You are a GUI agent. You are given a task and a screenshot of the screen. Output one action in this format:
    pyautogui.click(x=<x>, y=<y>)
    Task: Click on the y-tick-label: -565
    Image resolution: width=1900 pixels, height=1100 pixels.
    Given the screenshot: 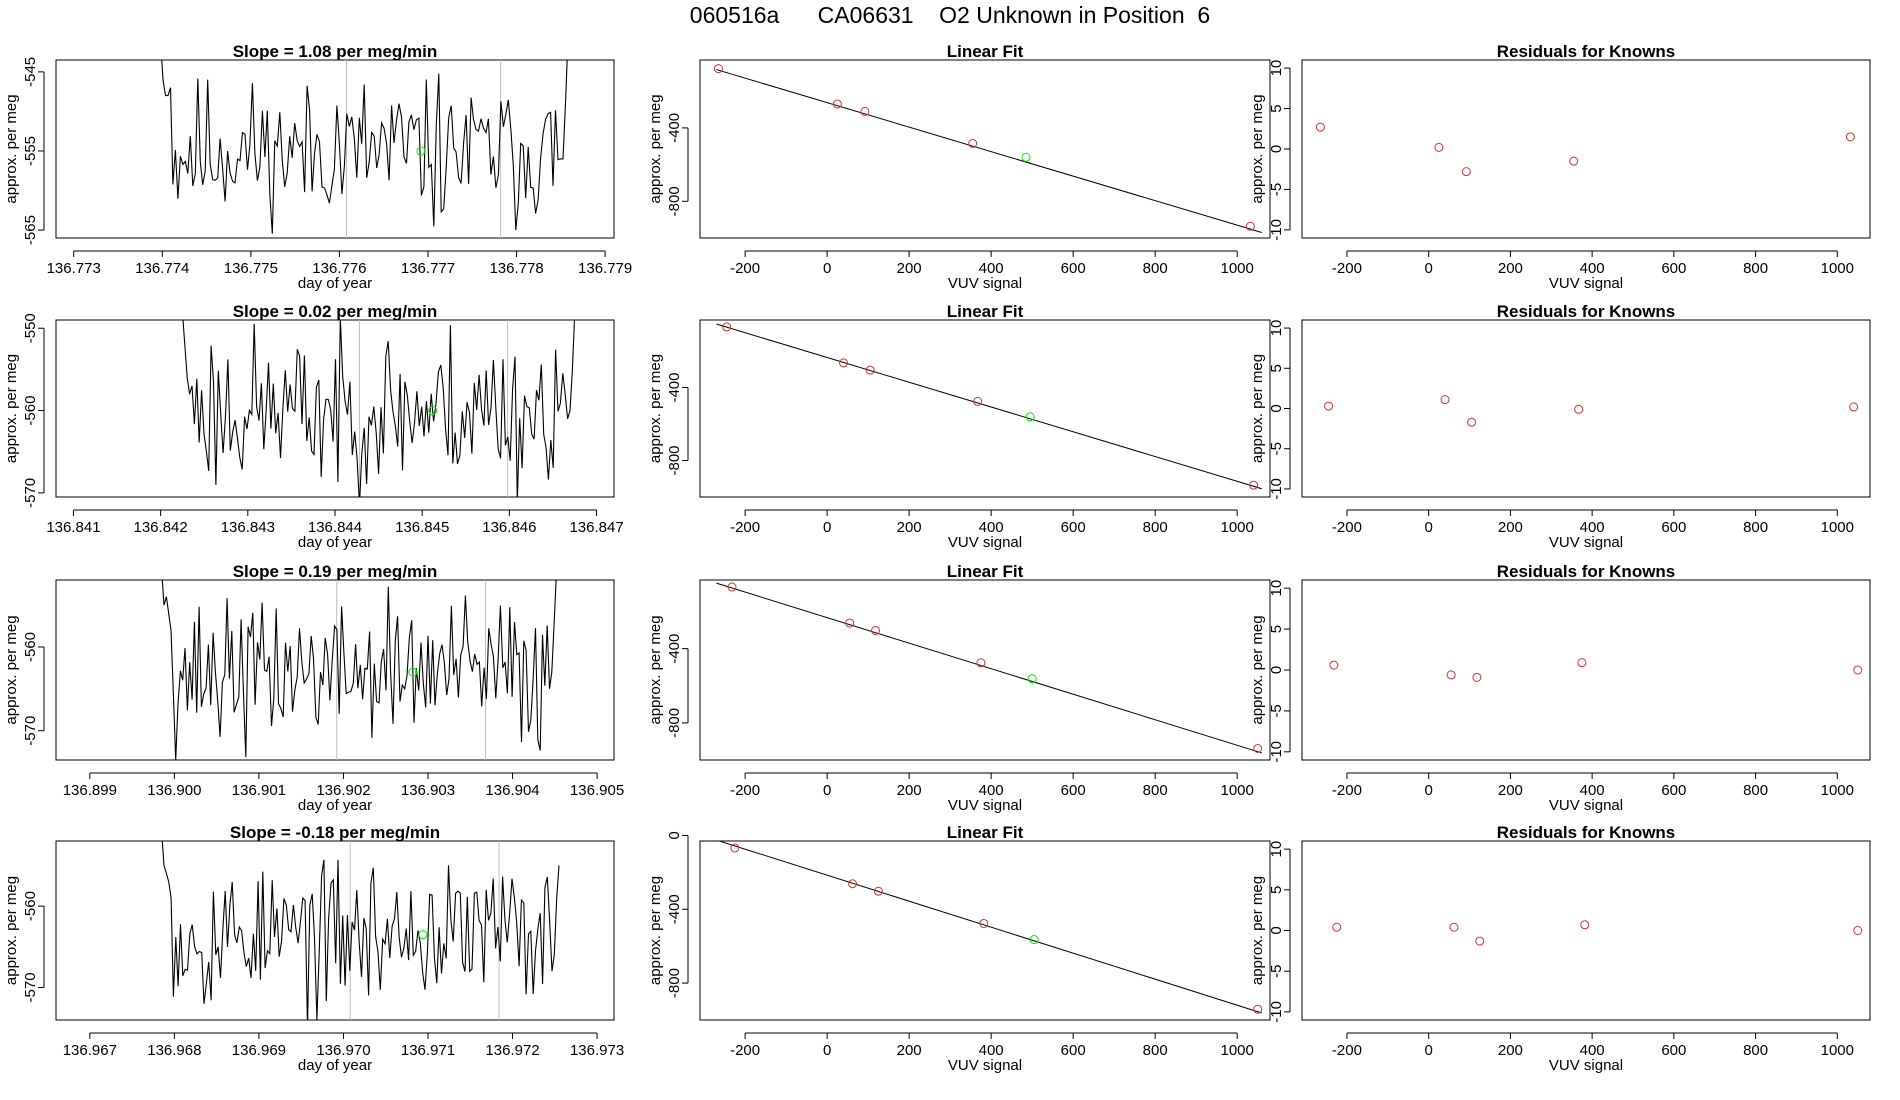 What is the action you would take?
    pyautogui.click(x=30, y=230)
    